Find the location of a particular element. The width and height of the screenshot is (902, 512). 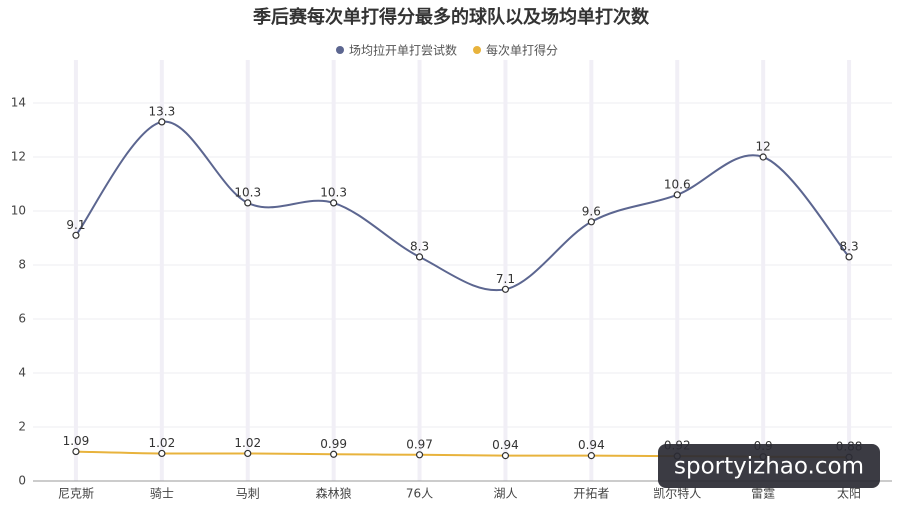

watermark-box is located at coordinates (769, 466).